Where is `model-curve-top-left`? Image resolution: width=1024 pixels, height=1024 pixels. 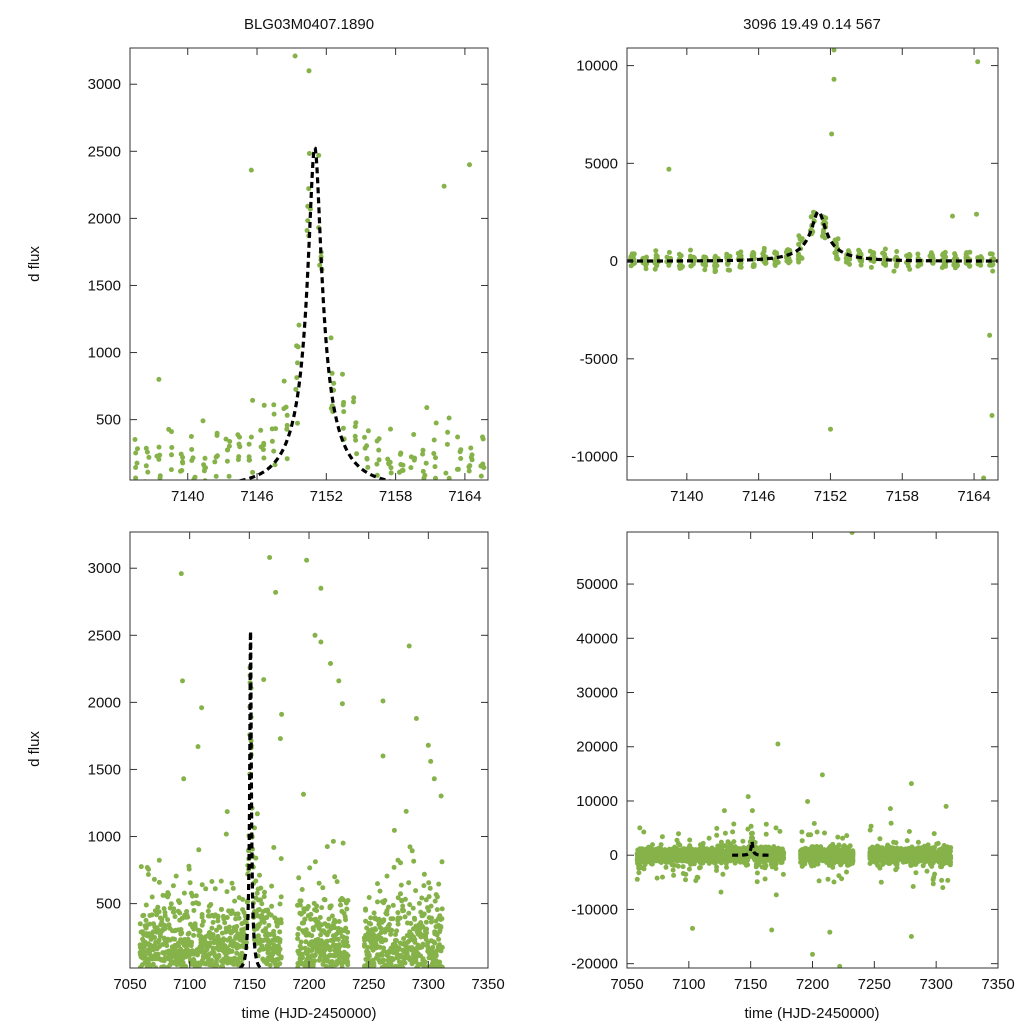 model-curve-top-left is located at coordinates (315, 312).